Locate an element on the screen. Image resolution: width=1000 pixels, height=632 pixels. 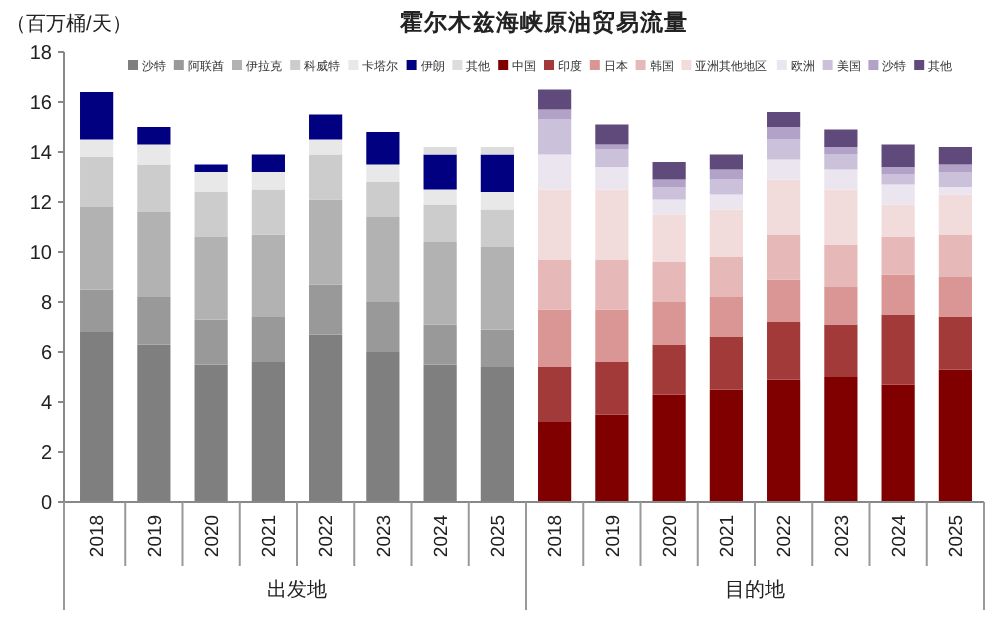
y-tick-label: 14 is located at coordinates (41, 154).